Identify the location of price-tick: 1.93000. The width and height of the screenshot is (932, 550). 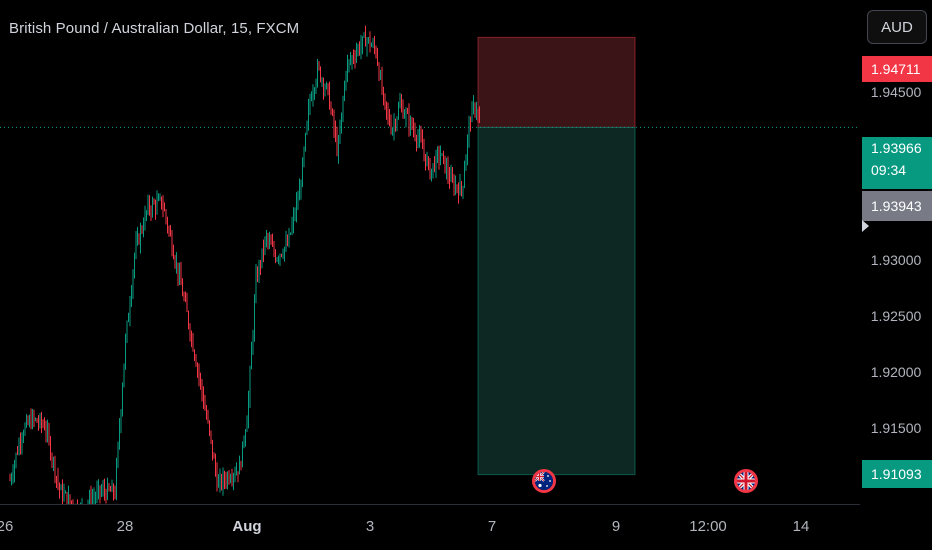
(896, 260).